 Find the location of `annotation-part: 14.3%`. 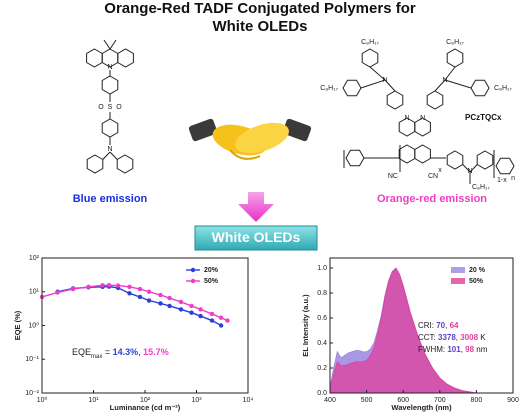

annotation-part: 14.3% is located at coordinates (126, 352).